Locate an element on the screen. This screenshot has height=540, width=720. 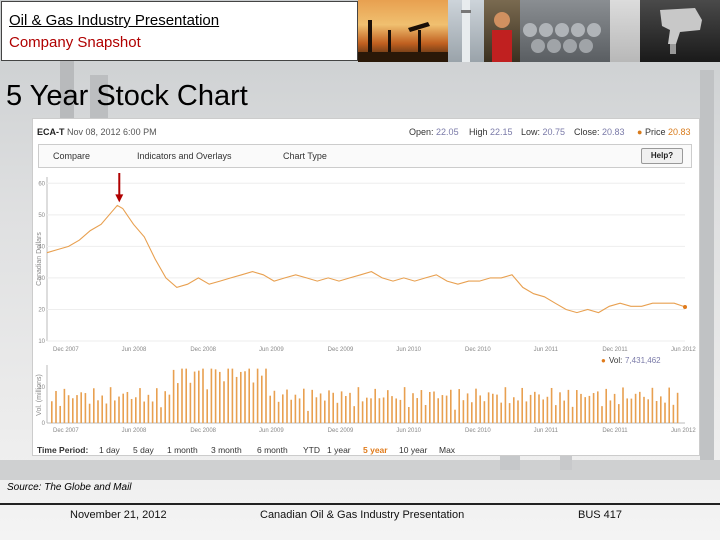
header-title: Oil & Gas Industry Presentation is located at coordinates (114, 20).